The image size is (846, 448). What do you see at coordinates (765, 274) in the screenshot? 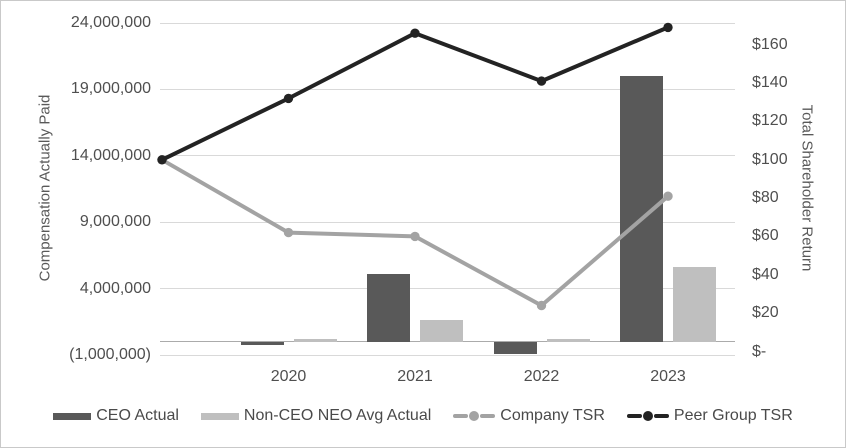
I see `right-axis-tick-label: $40` at bounding box center [765, 274].